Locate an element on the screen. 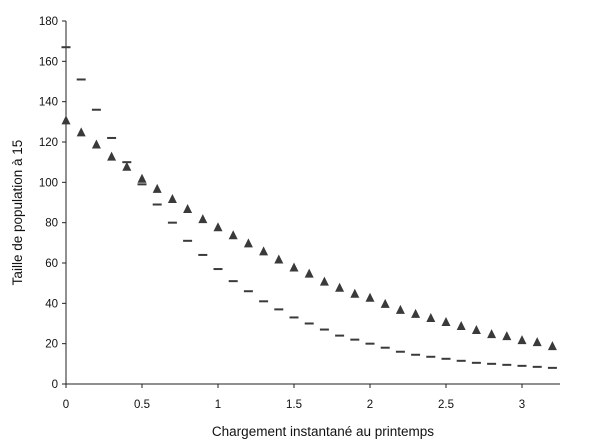 Image resolution: width=590 pixels, height=442 pixels. x-tick-label: 0 is located at coordinates (66, 405).